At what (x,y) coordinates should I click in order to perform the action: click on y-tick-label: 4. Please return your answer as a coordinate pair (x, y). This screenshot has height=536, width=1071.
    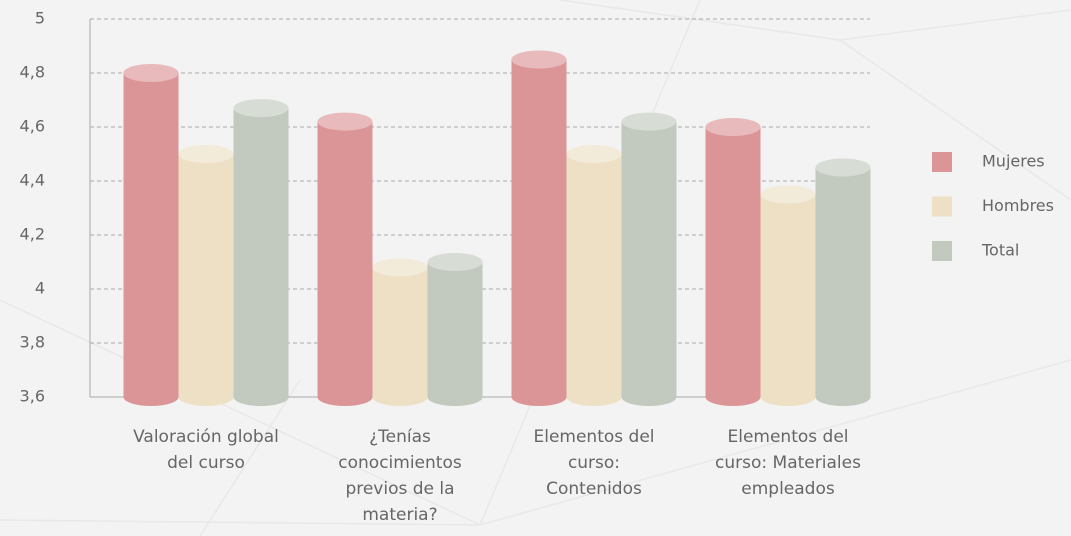
    Looking at the image, I should click on (40, 288).